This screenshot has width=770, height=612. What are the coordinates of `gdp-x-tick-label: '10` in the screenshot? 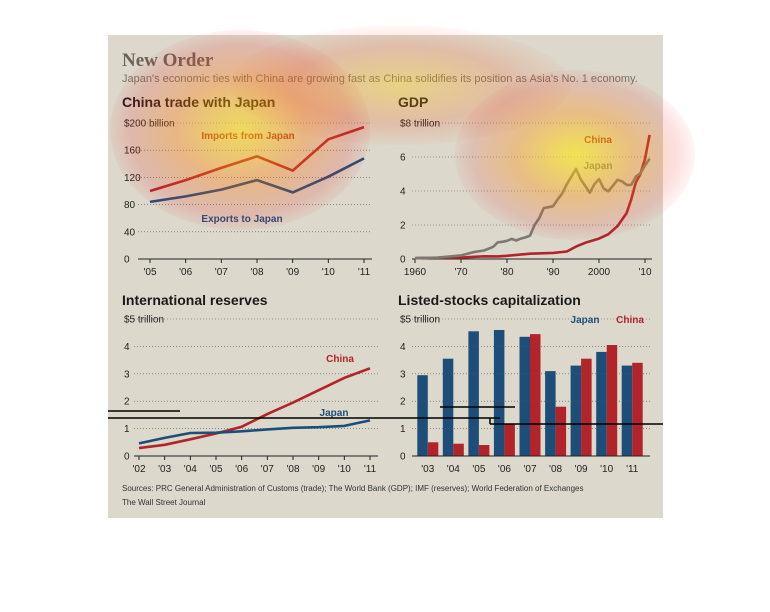 It's located at (644, 272).